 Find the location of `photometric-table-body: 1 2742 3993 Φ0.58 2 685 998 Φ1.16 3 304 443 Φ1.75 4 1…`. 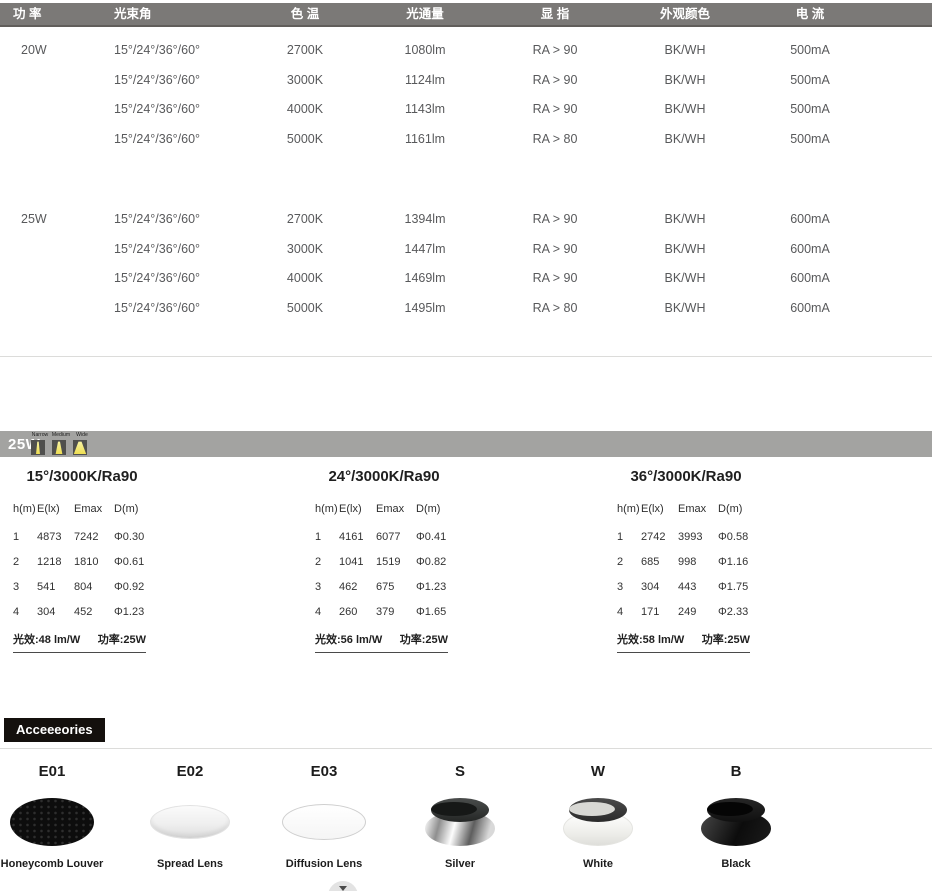

photometric-table-body: 1 2742 3993 Φ0.58 2 685 998 Φ1.16 3 304 443 Φ1.75 4 1… is located at coordinates (692, 575).